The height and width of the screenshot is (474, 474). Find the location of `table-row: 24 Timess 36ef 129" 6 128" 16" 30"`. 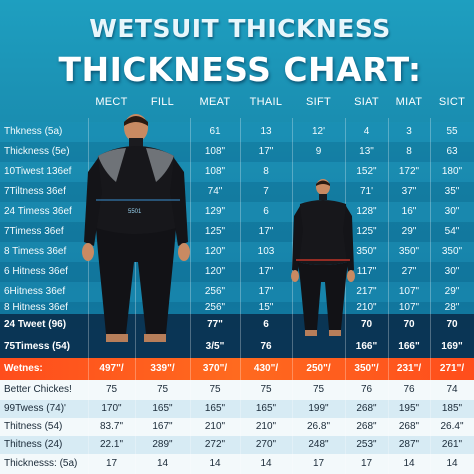

table-row: 24 Timess 36ef 129" 6 128" 16" 30" is located at coordinates (237, 212).